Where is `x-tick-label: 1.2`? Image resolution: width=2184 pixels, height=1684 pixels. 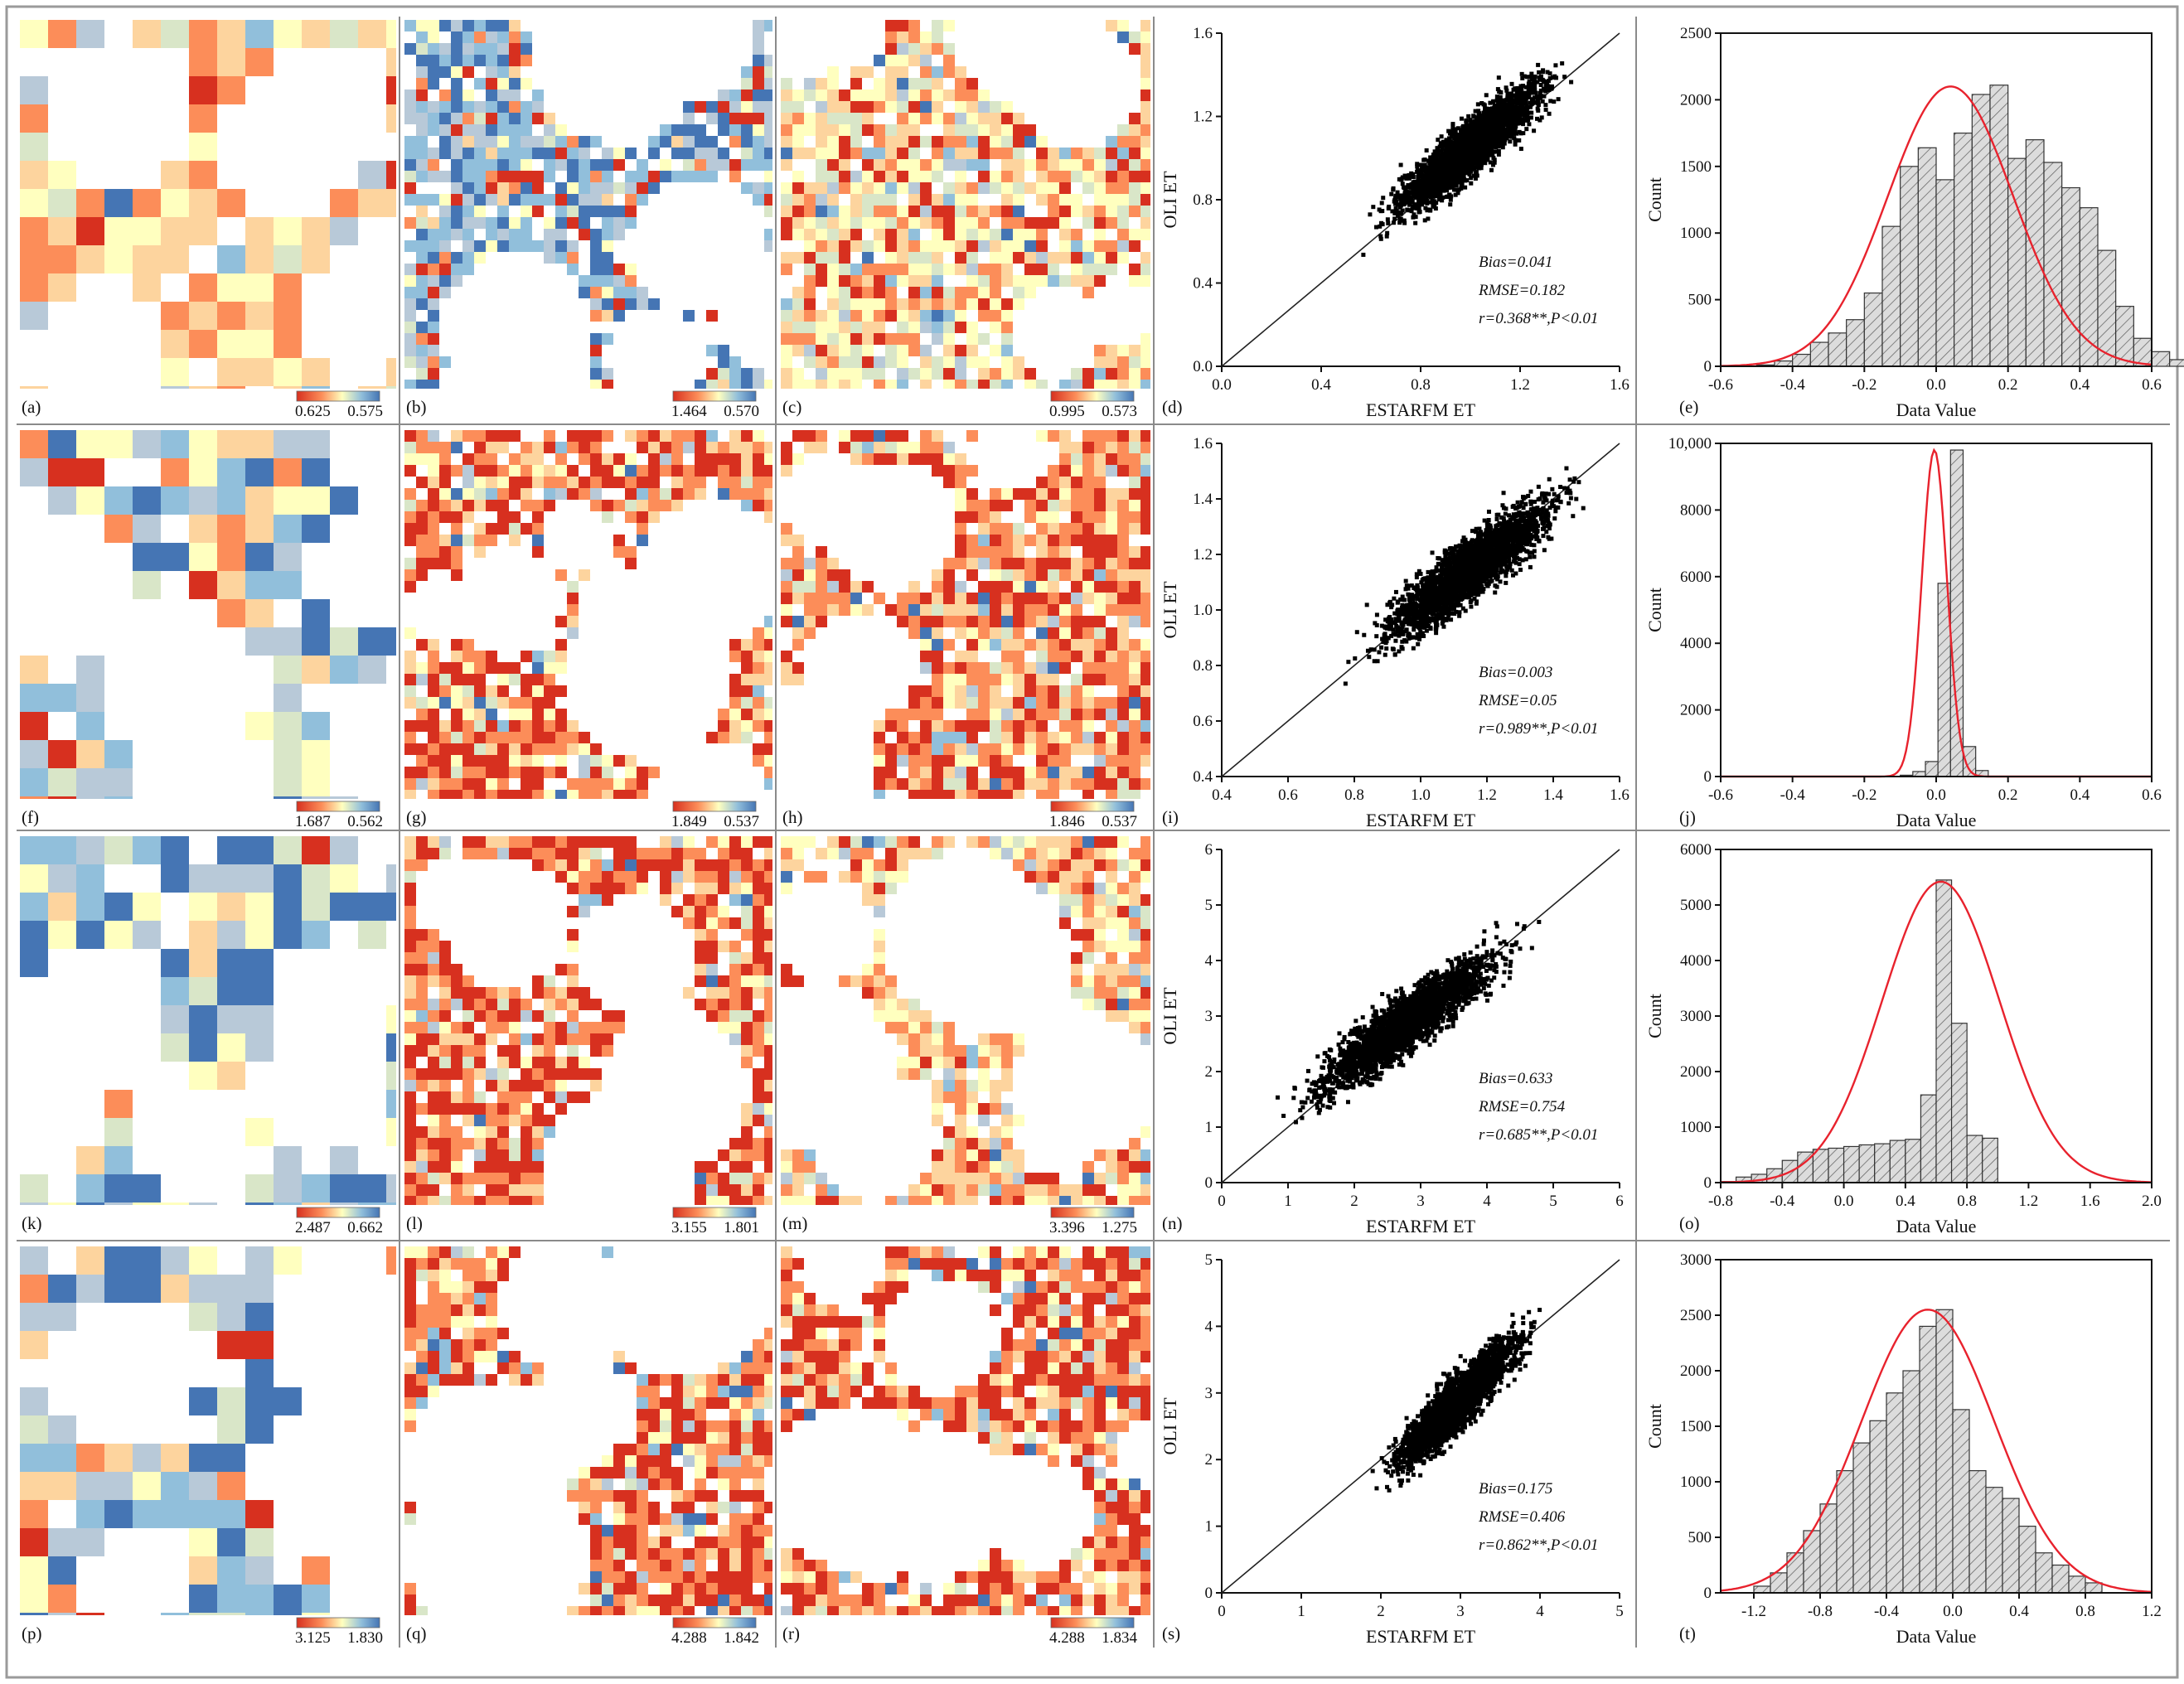
x-tick-label: 1.2 is located at coordinates (1520, 385).